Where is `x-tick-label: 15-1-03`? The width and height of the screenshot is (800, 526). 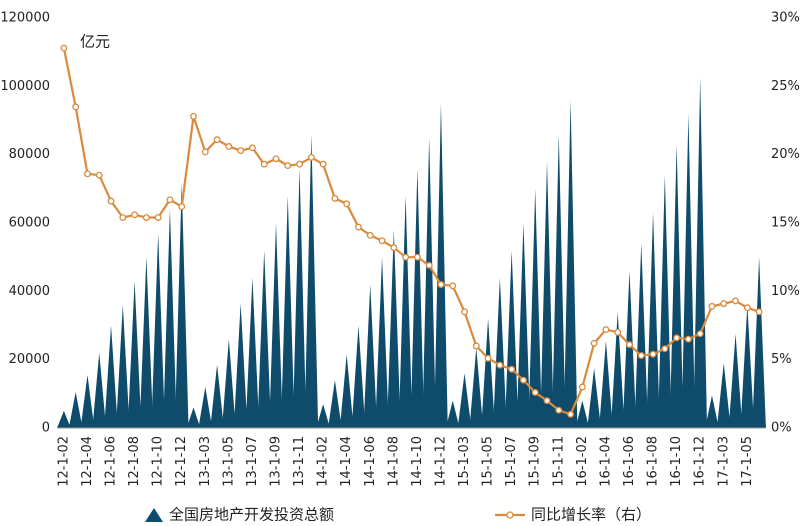
x-tick-label: 15-1-03 is located at coordinates (464, 461).